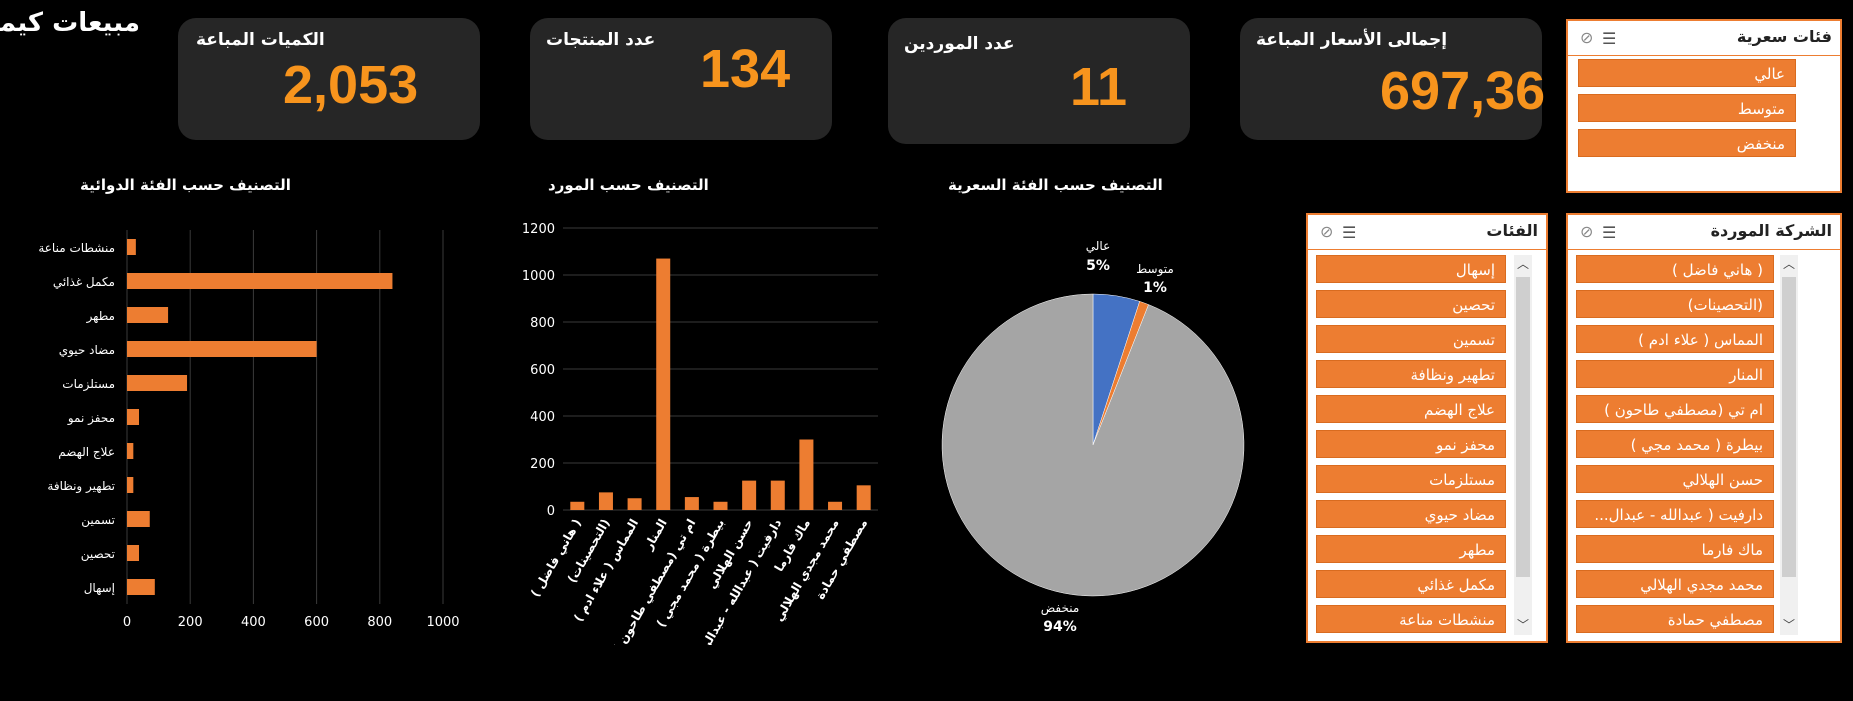 Image resolution: width=1853 pixels, height=701 pixels. Describe the element at coordinates (1411, 339) in the screenshot. I see `slicer-item: تسمين` at that location.